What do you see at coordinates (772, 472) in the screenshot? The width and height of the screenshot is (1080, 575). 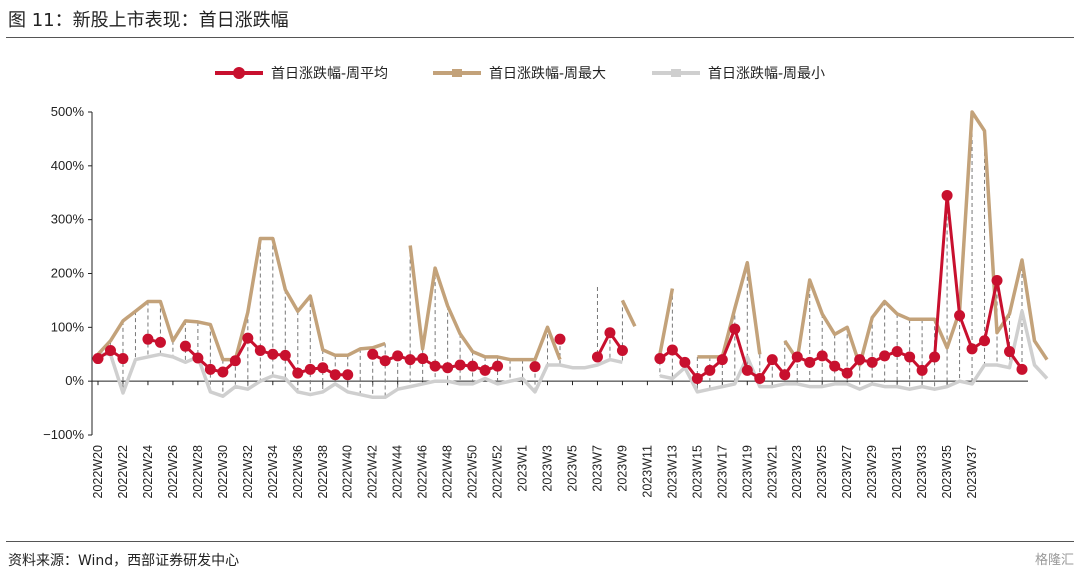 I see `x-tick-label: 2023W21` at bounding box center [772, 472].